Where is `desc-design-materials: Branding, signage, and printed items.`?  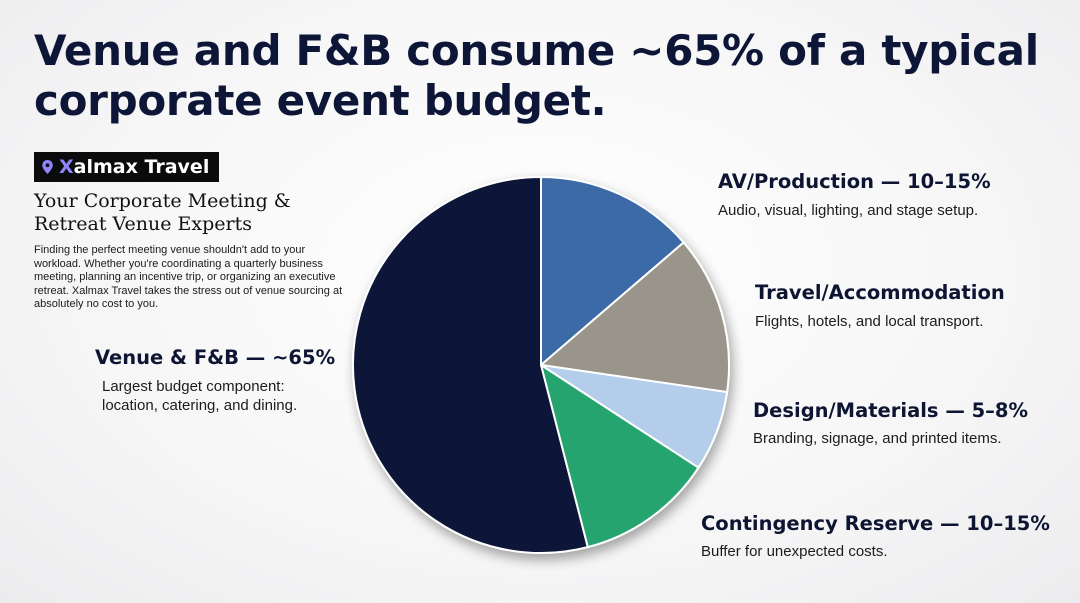 desc-design-materials: Branding, signage, and printed items. is located at coordinates (877, 438).